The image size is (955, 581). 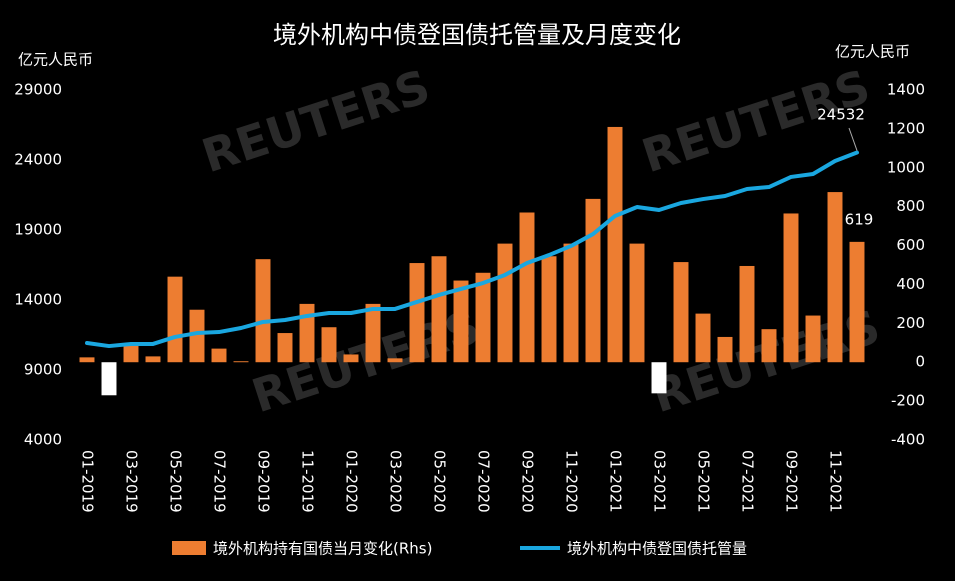 I want to click on y2-tick-label: 0, so click(x=920, y=362).